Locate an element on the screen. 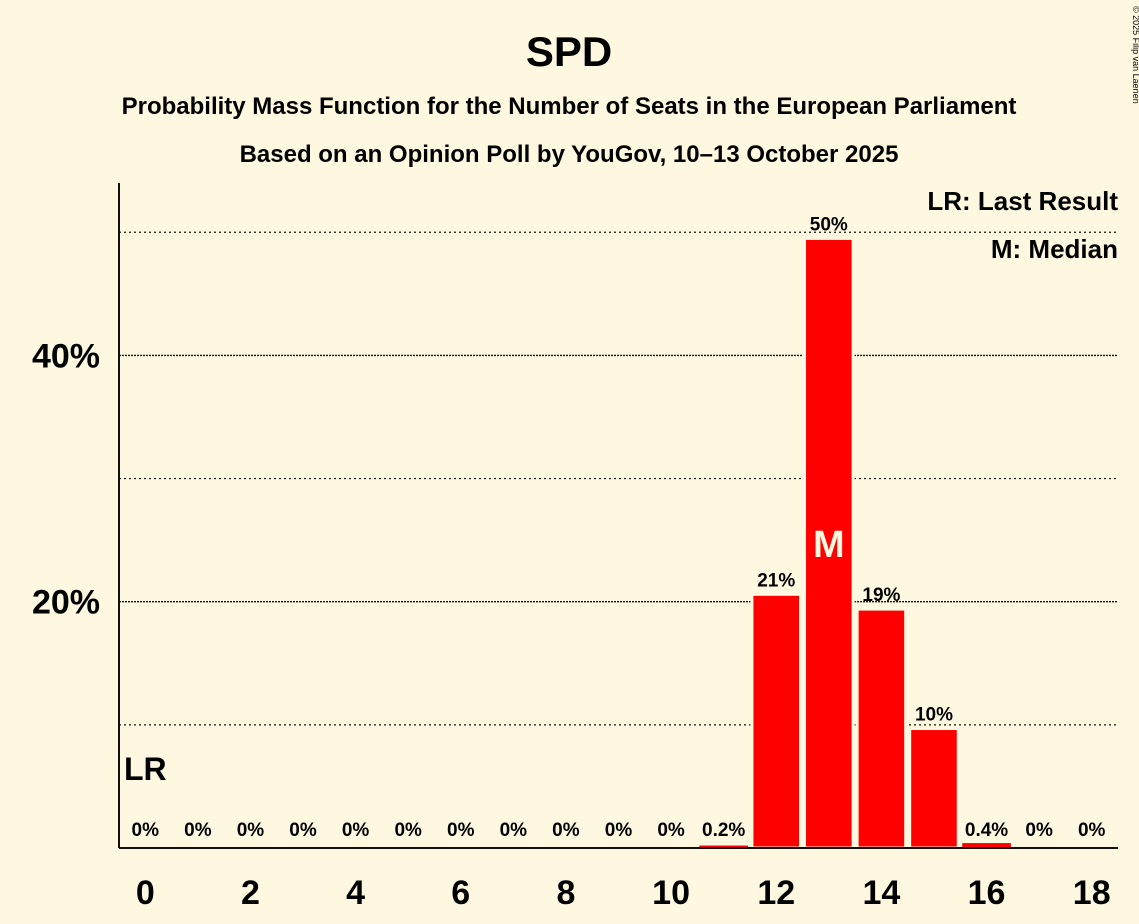 This screenshot has height=924, width=1139. data-label-seat-5: 0% is located at coordinates (408, 830).